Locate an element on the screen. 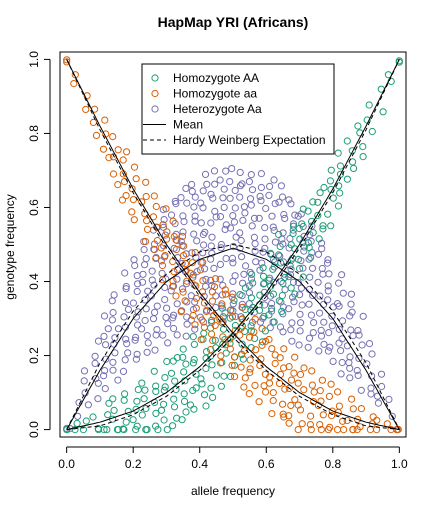  y-tick-label: 1.0 is located at coordinates (34, 59).